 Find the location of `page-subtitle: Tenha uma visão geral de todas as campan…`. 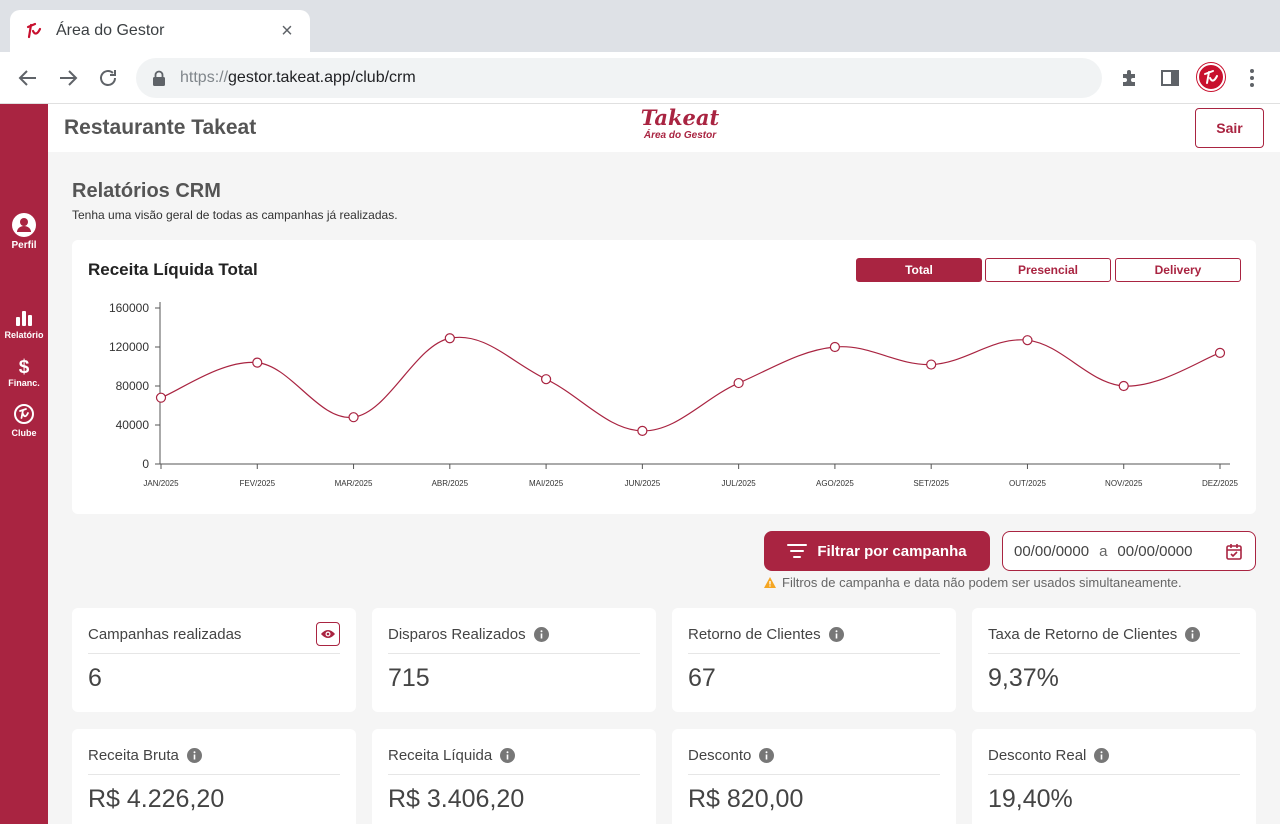

page-subtitle: Tenha uma visão geral de todas as campan… is located at coordinates (235, 215).